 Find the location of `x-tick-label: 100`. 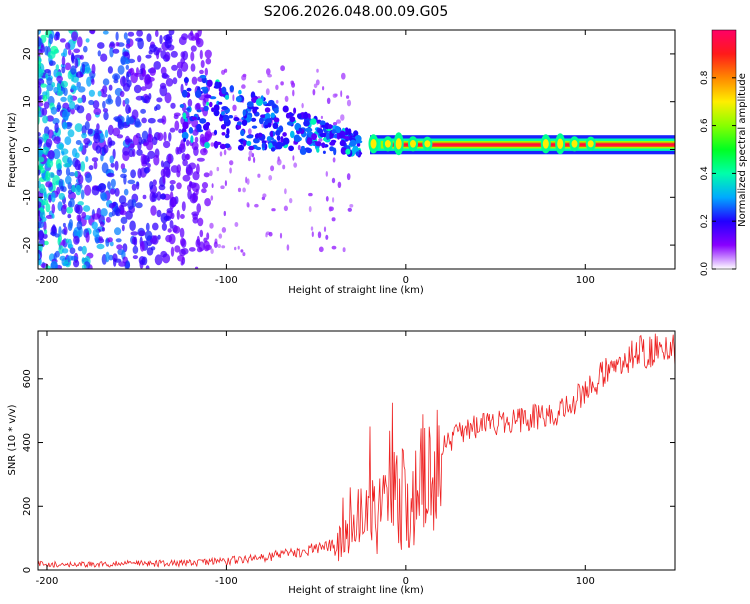

x-tick-label: 100 is located at coordinates (585, 581).